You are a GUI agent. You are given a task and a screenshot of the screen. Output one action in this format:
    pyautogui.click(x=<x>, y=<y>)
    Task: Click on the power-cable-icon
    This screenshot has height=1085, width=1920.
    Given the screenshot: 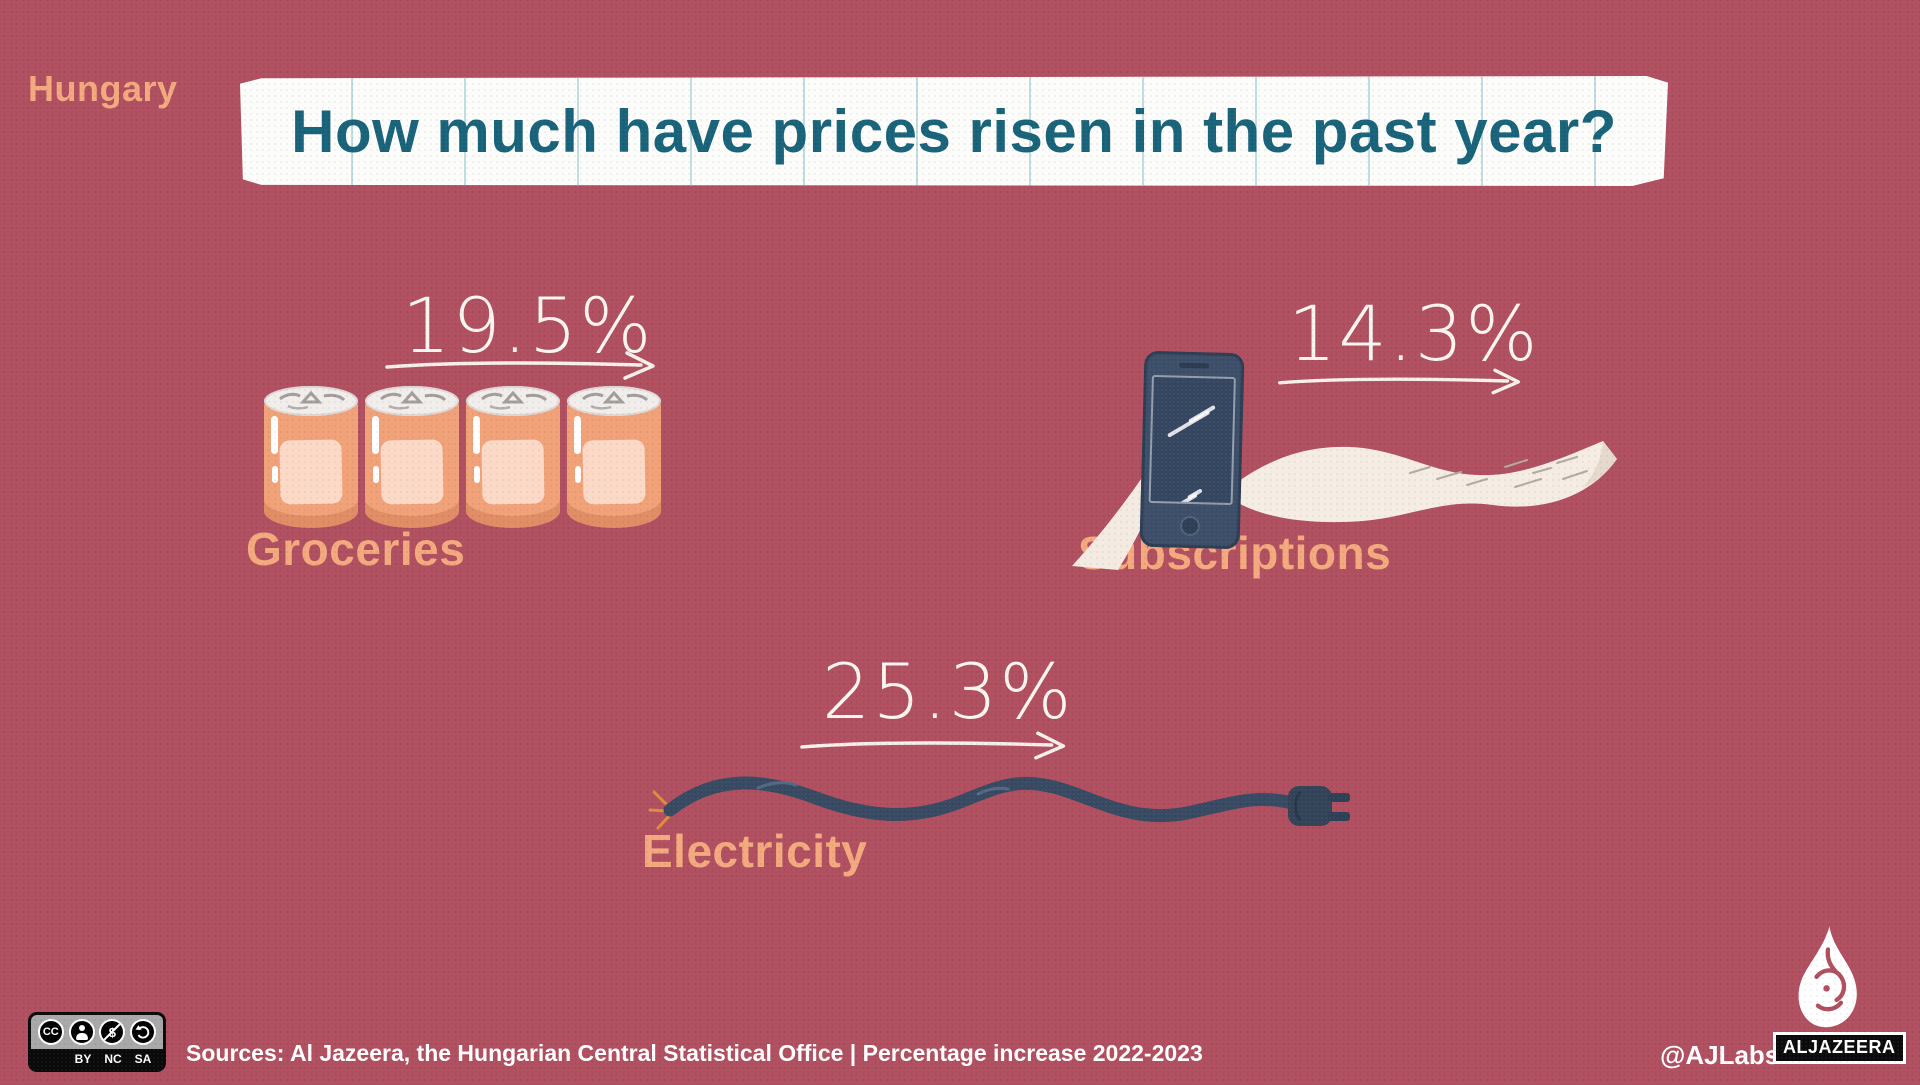 What is the action you would take?
    pyautogui.click(x=999, y=803)
    